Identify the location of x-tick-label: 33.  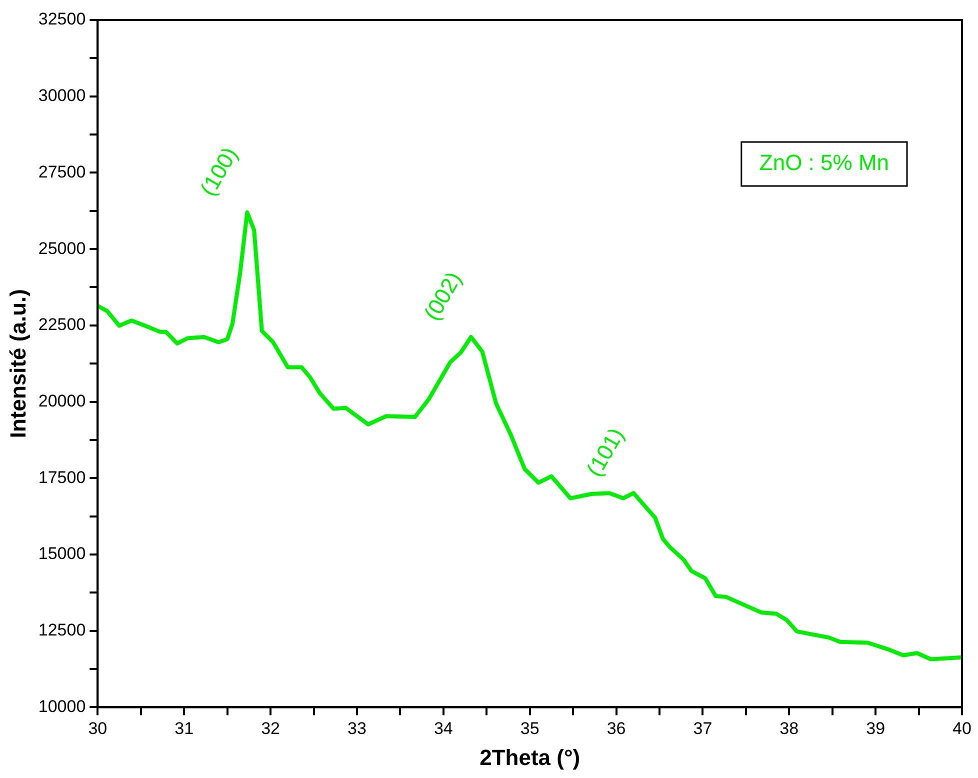
(357, 728).